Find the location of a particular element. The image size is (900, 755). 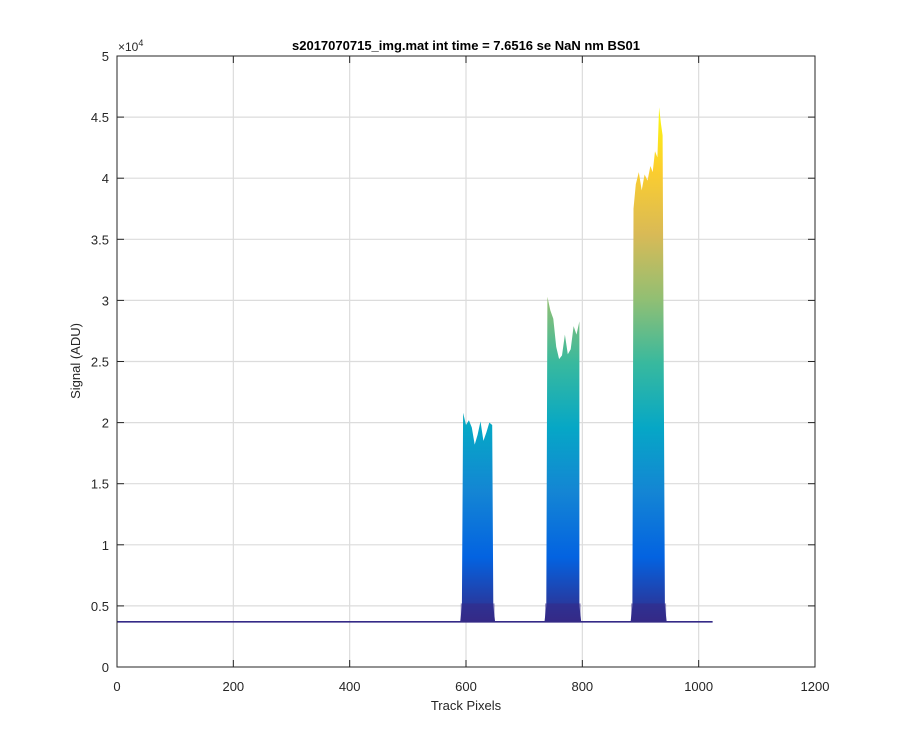

x-tick-label: 800 is located at coordinates (582, 686).